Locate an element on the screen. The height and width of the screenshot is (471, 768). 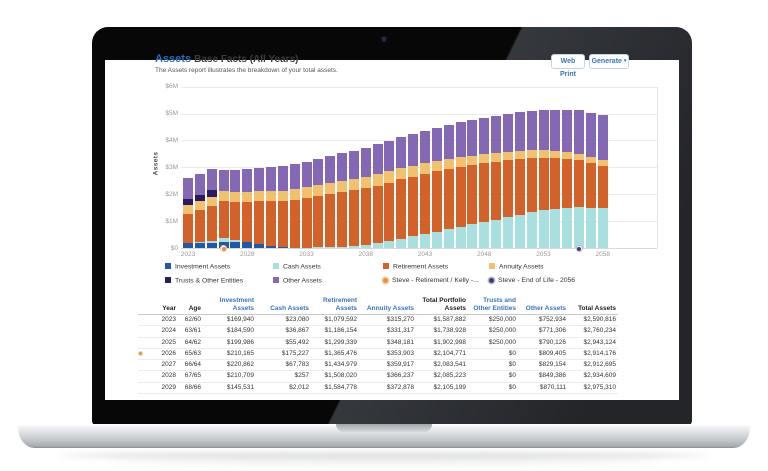
bar-2032 is located at coordinates (294, 206).